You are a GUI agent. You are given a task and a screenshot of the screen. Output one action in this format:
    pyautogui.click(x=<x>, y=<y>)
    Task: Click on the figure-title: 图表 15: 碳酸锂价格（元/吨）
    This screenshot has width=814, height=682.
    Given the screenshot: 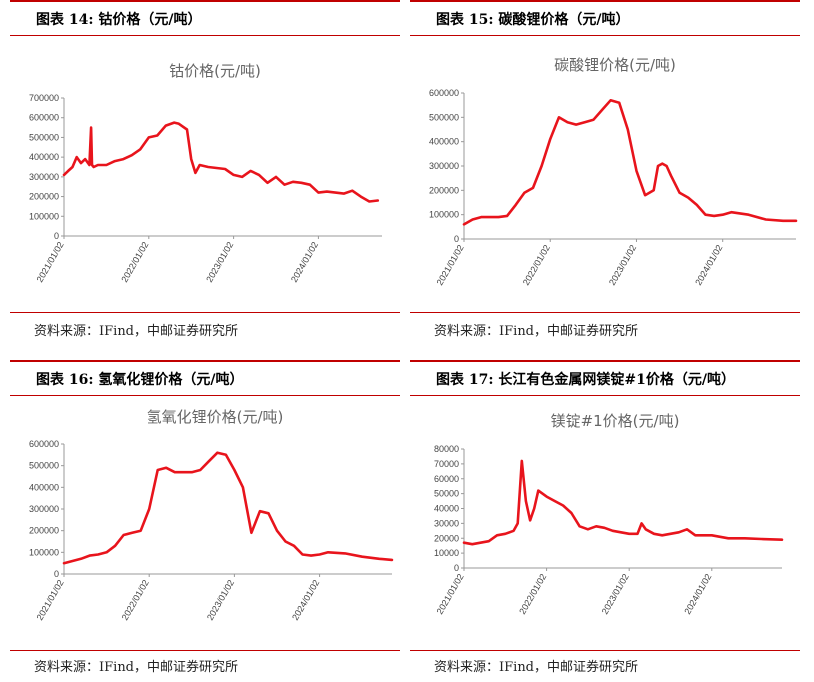 What is the action you would take?
    pyautogui.click(x=605, y=18)
    